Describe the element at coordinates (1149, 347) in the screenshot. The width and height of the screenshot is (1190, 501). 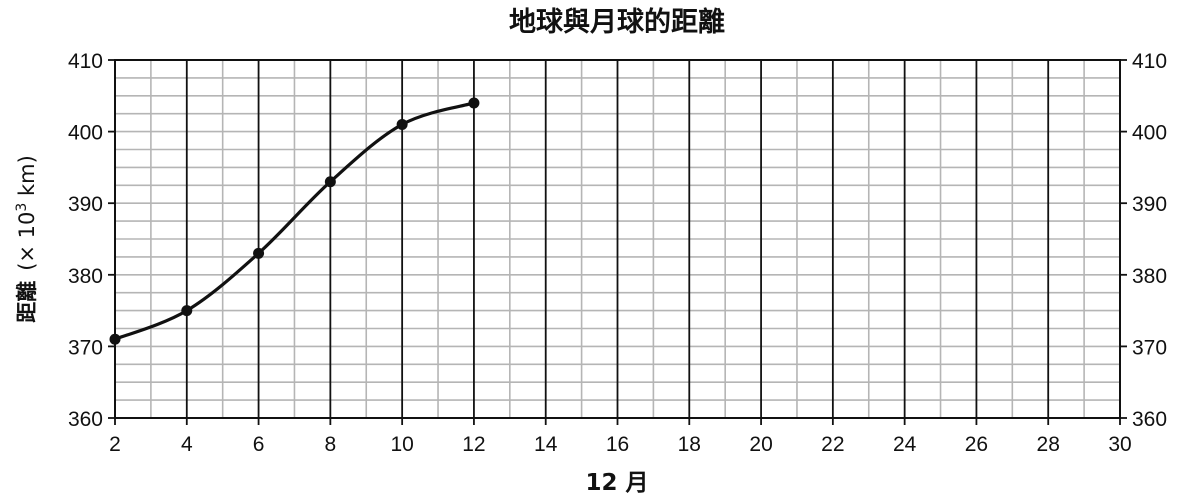
I see `y-tick-label-right: 370` at that location.